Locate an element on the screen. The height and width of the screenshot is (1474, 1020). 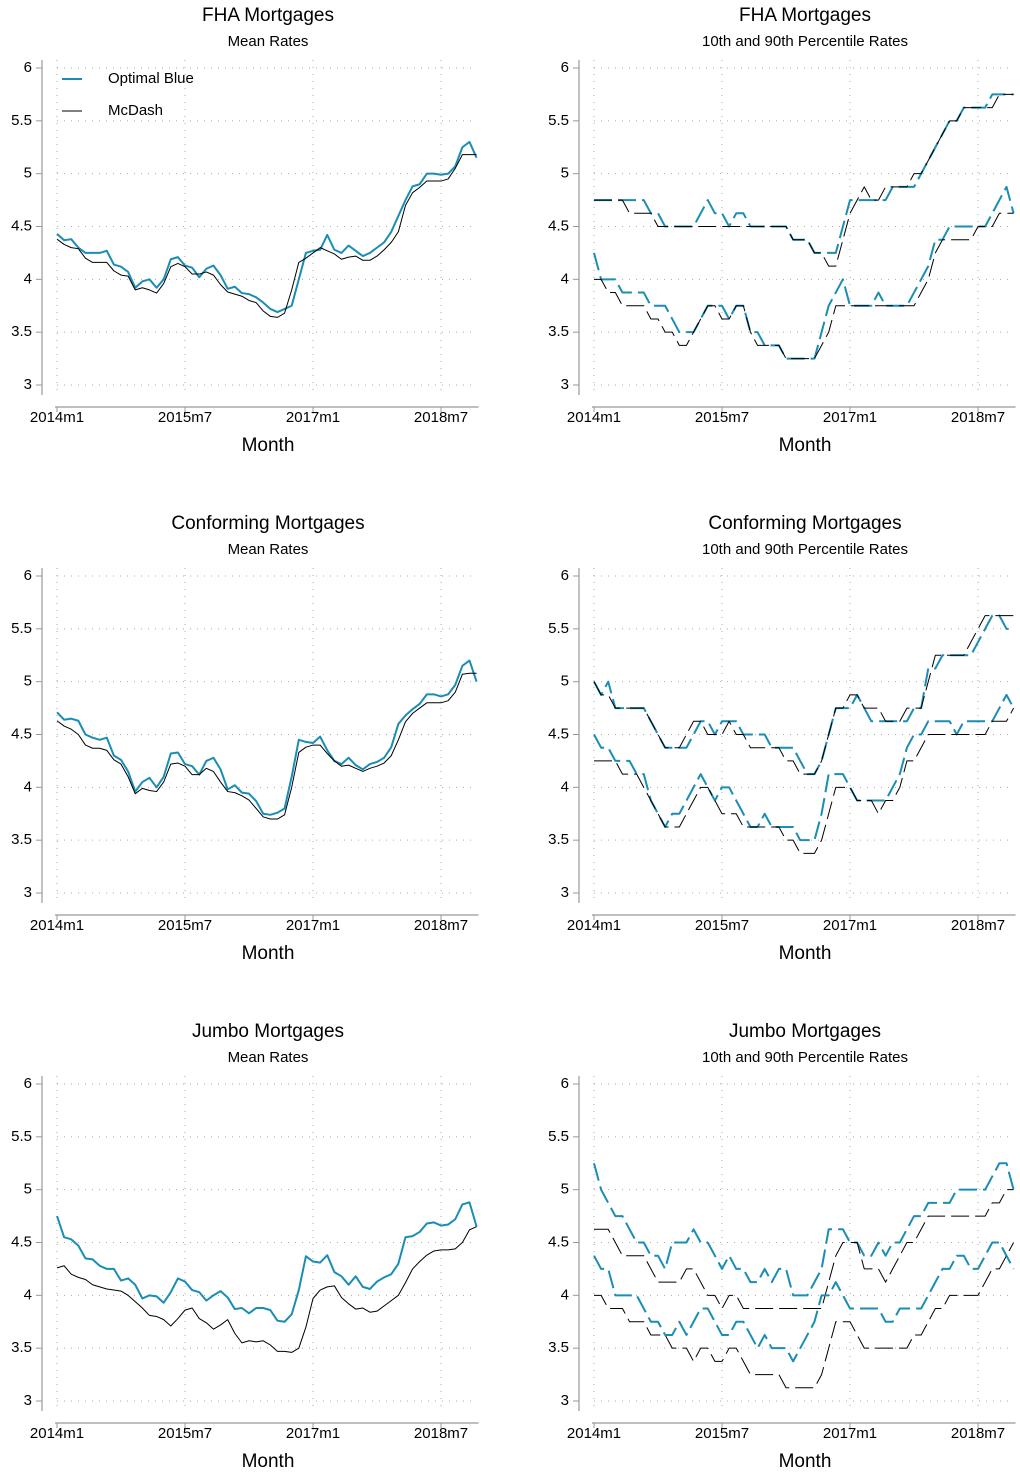
legend-label: Optimal Blue is located at coordinates (151, 78).